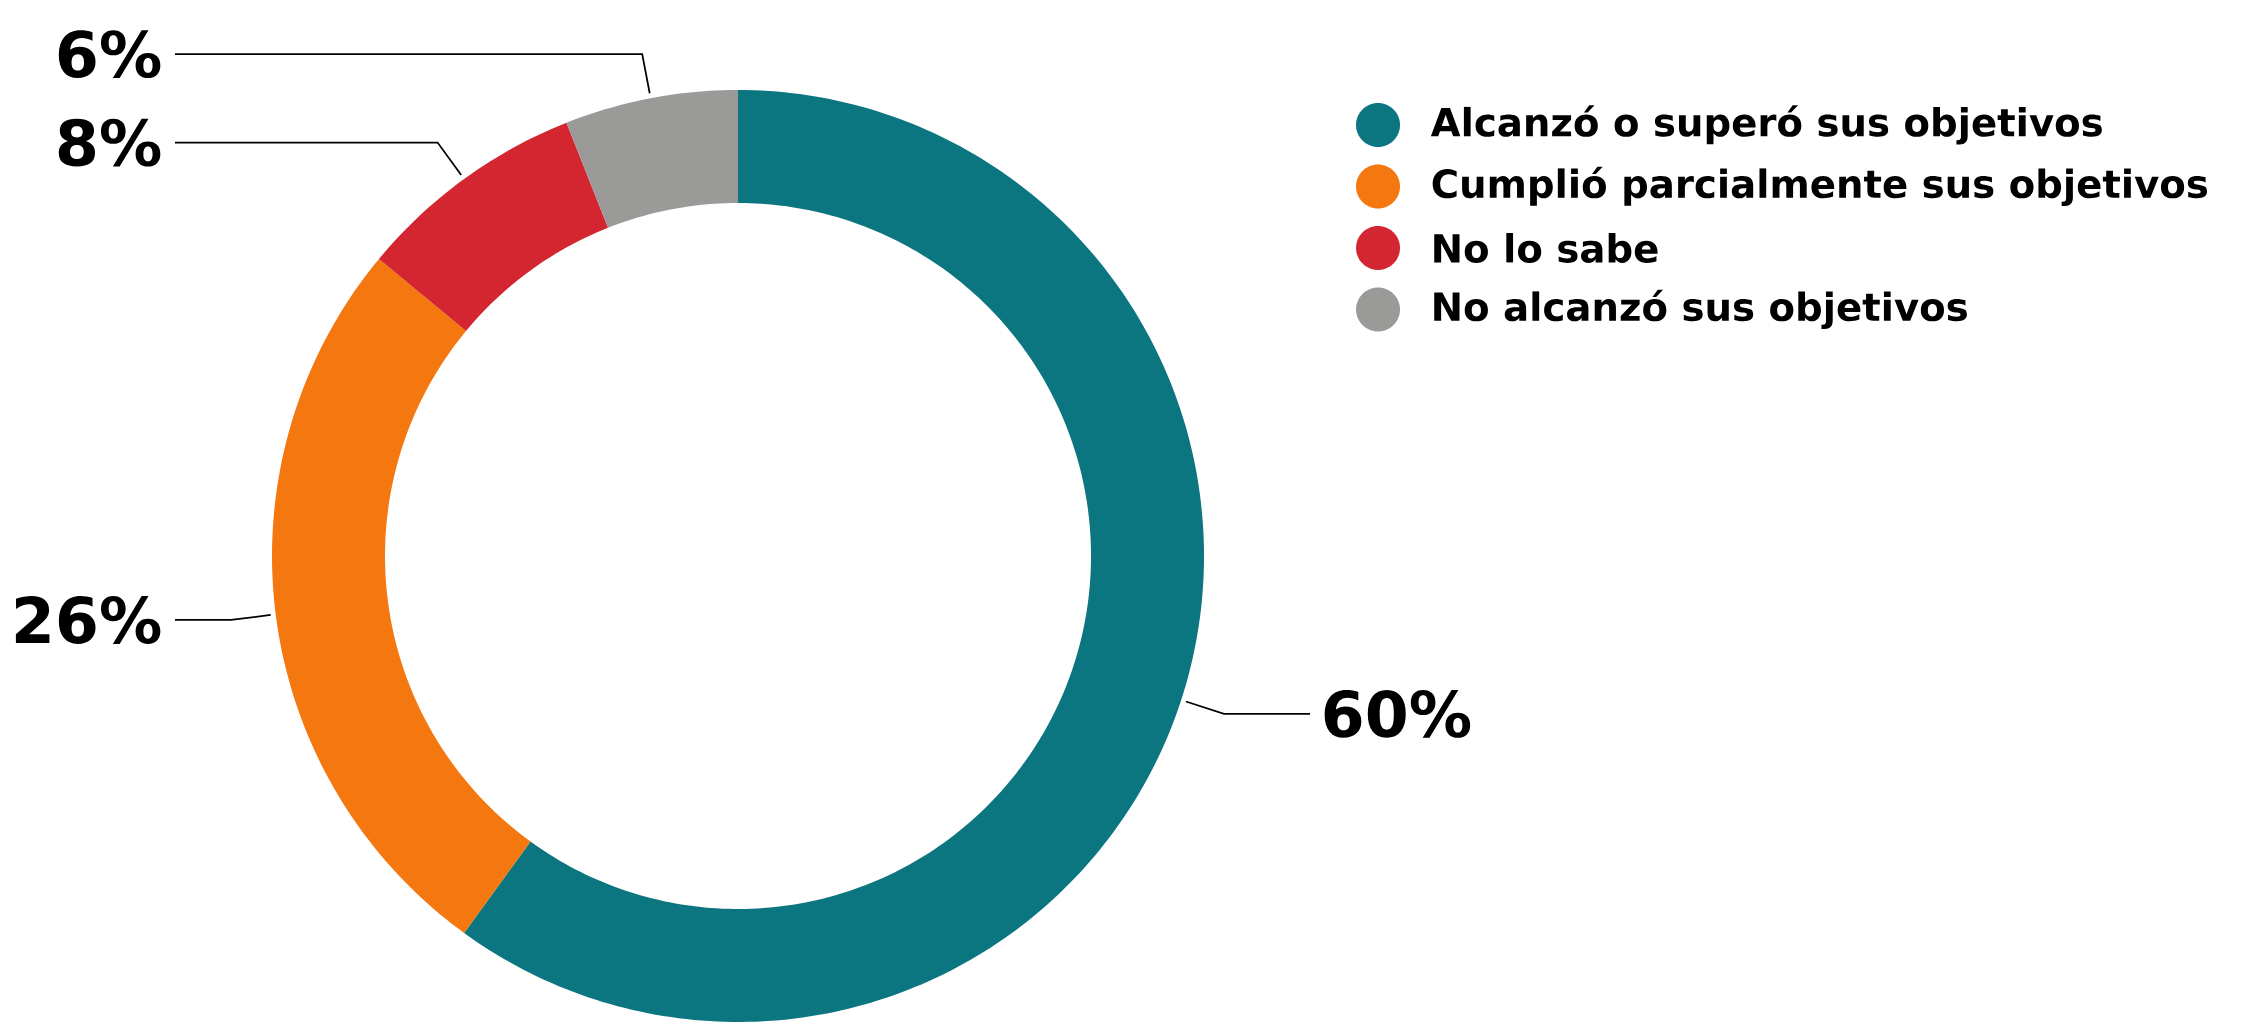 The height and width of the screenshot is (1028, 2251). What do you see at coordinates (1700, 309) in the screenshot?
I see `legend-label: No alcanzó sus objetivos` at bounding box center [1700, 309].